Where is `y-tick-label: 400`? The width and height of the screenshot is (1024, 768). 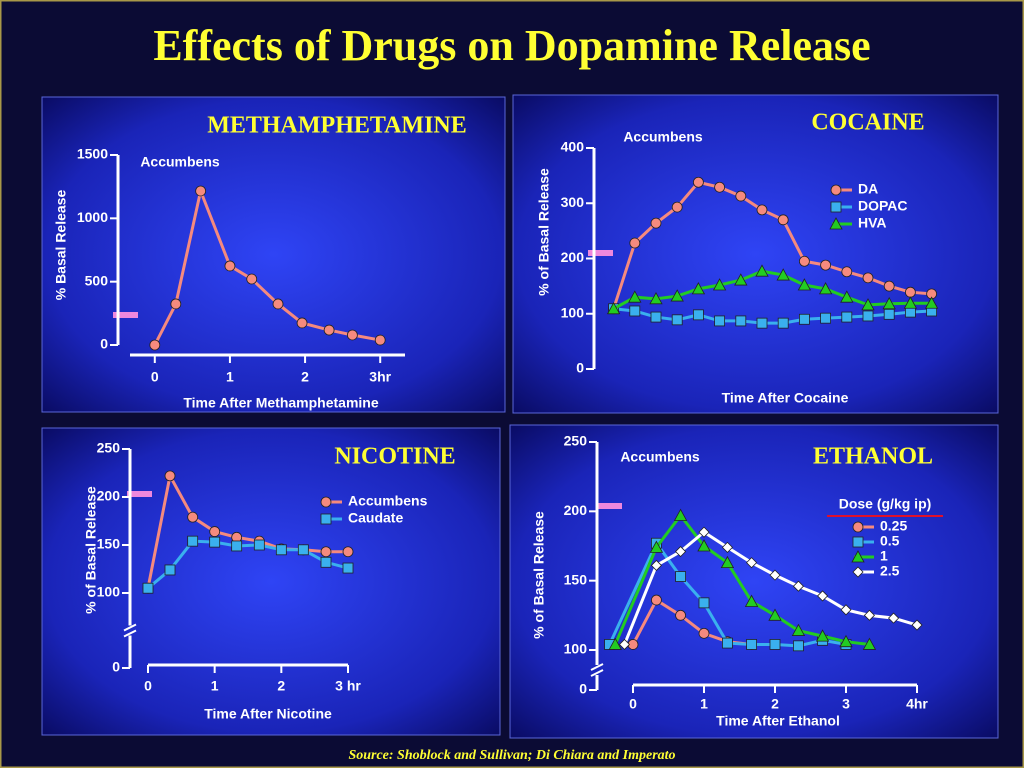
y-tick-label: 400 is located at coordinates (573, 147).